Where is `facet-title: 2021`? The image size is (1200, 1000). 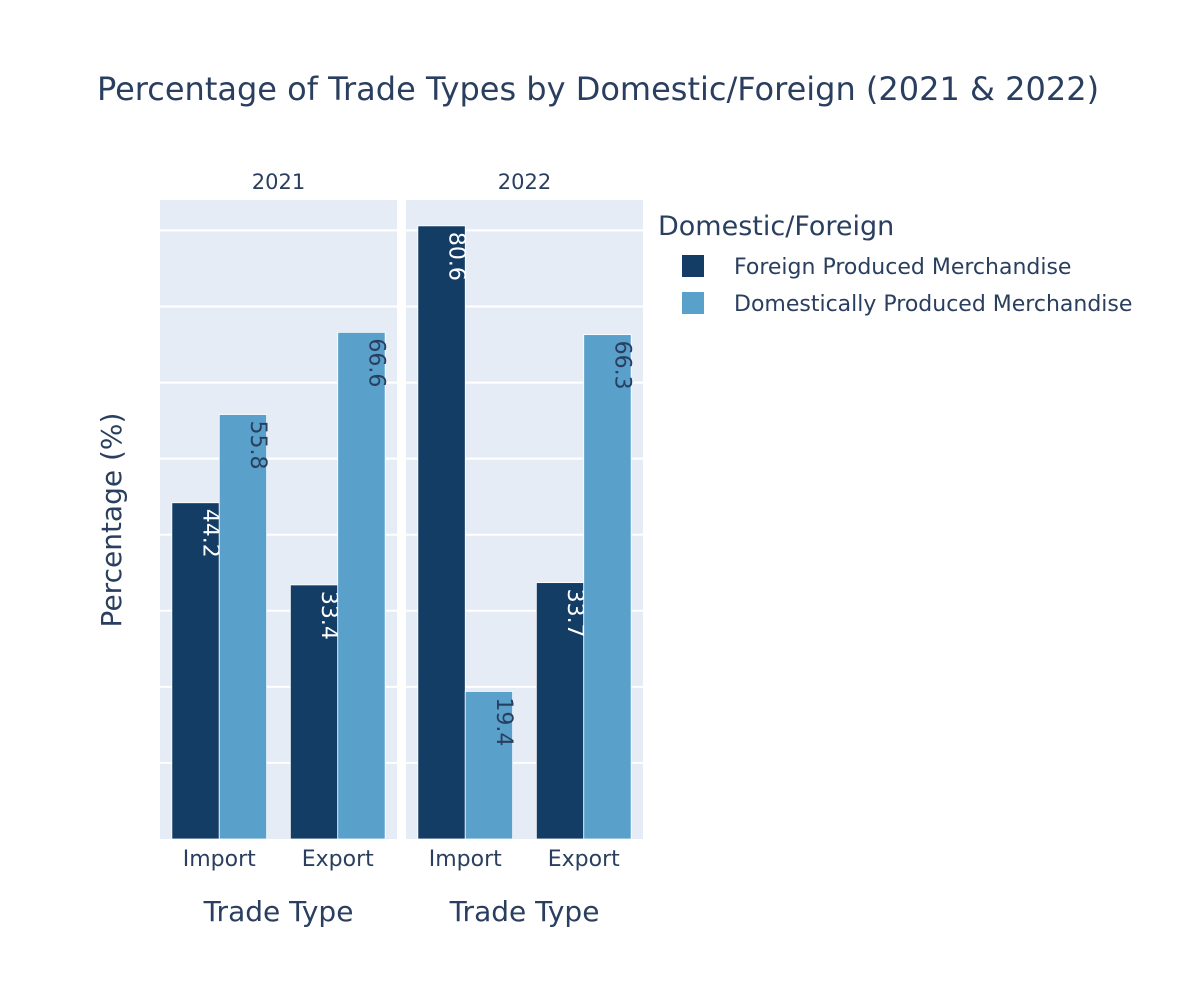
facet-title: 2021 is located at coordinates (278, 182).